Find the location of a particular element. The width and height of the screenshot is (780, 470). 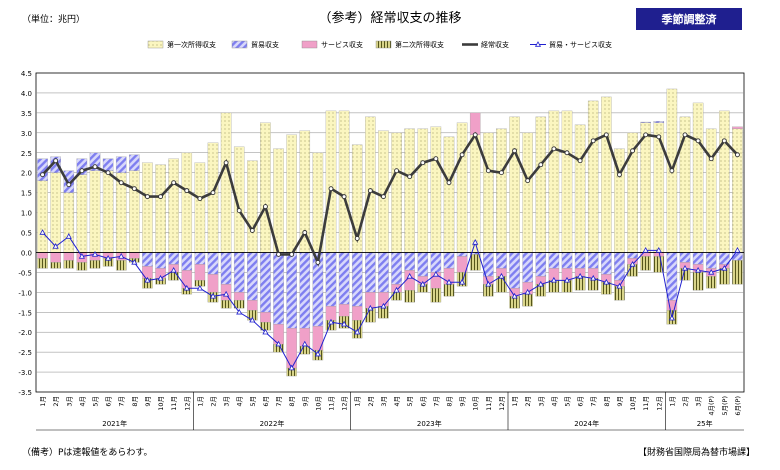

y-tick-label: 1.0 is located at coordinates (26, 214).